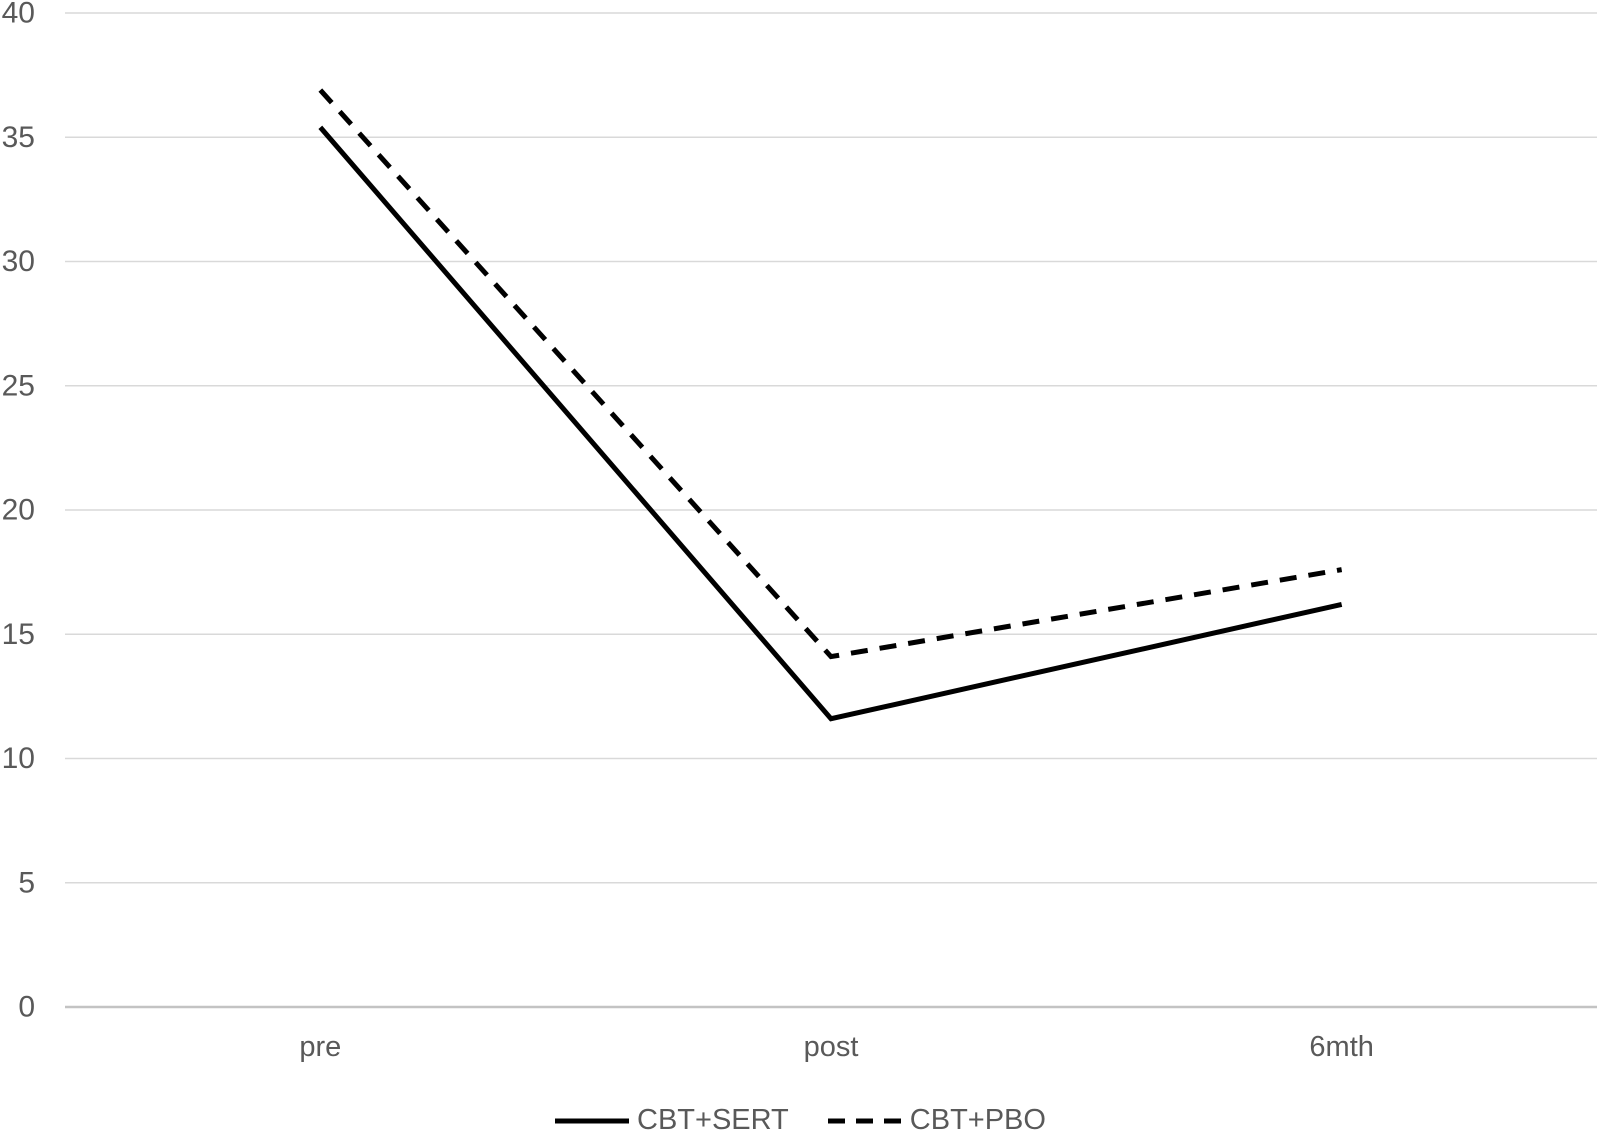 The width and height of the screenshot is (1600, 1147). What do you see at coordinates (18, 758) in the screenshot?
I see `y-axis-tick-label: 10` at bounding box center [18, 758].